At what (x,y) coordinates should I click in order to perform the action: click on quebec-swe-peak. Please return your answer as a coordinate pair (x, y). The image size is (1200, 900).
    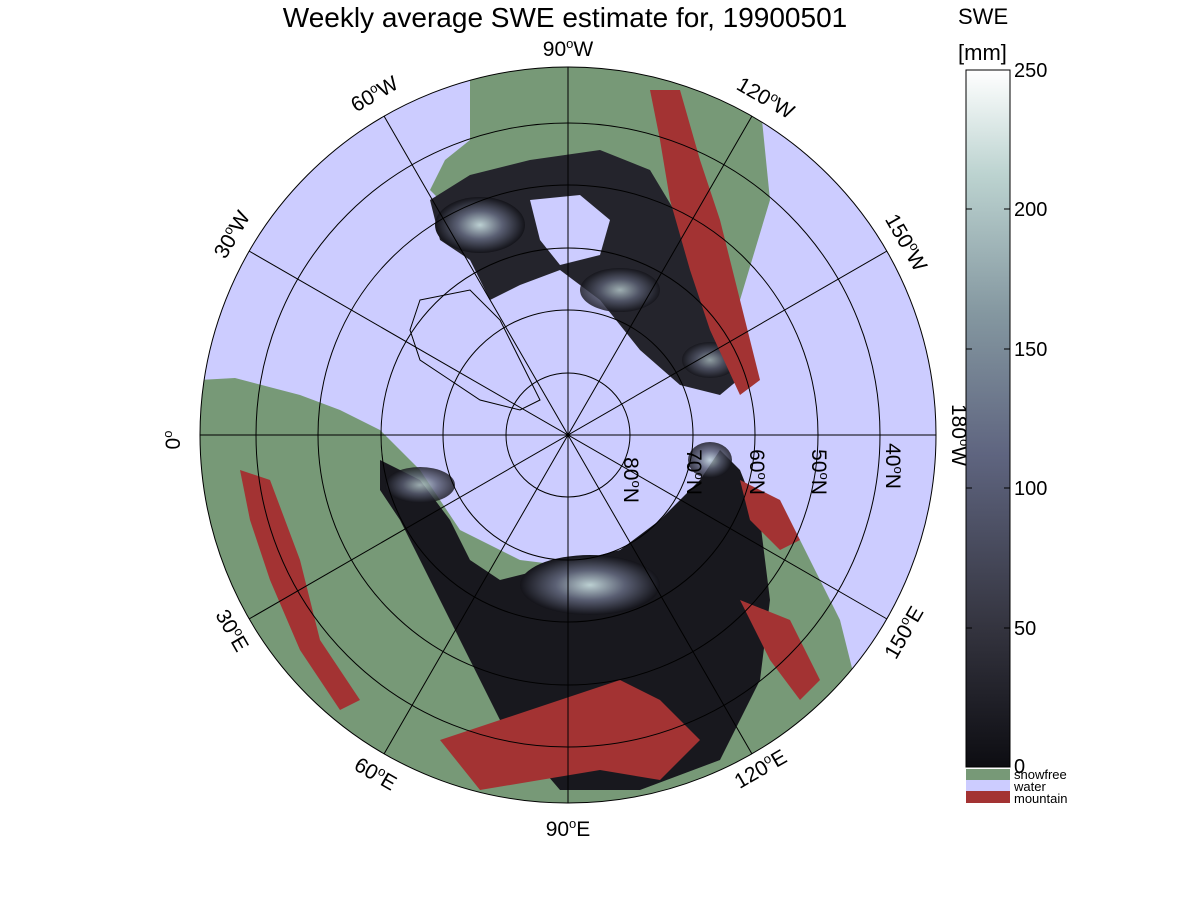
    Looking at the image, I should click on (620, 290).